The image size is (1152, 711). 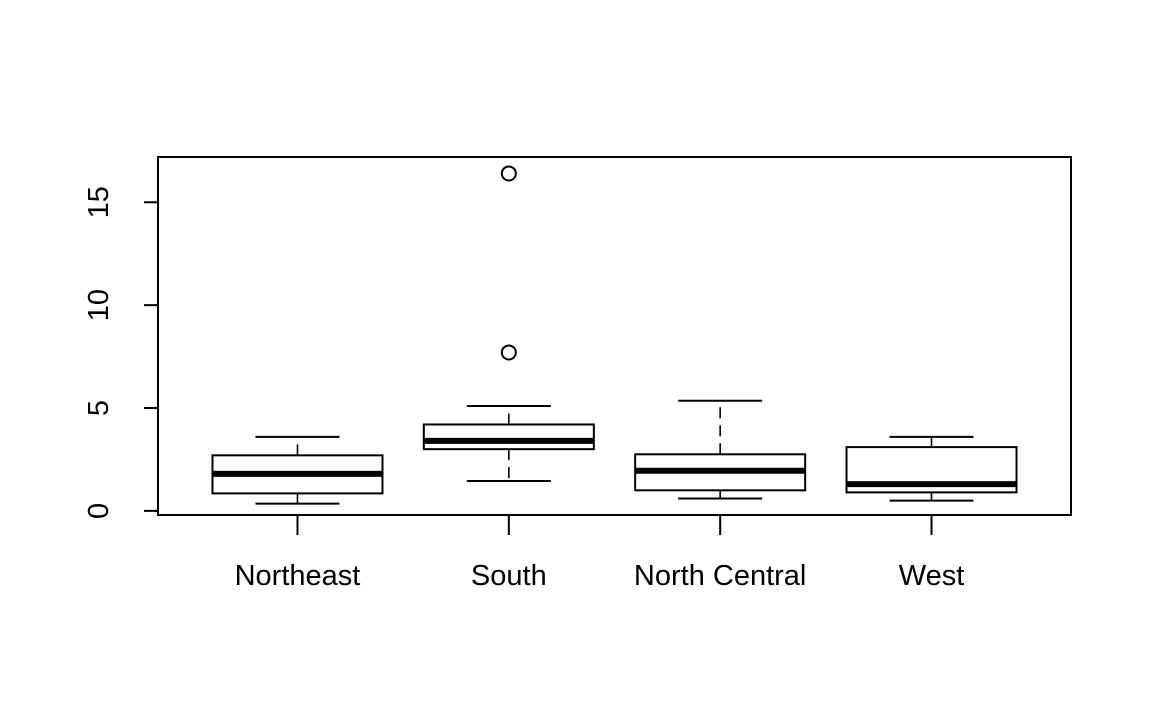 What do you see at coordinates (298, 576) in the screenshot?
I see `x-tick-label: Northeast` at bounding box center [298, 576].